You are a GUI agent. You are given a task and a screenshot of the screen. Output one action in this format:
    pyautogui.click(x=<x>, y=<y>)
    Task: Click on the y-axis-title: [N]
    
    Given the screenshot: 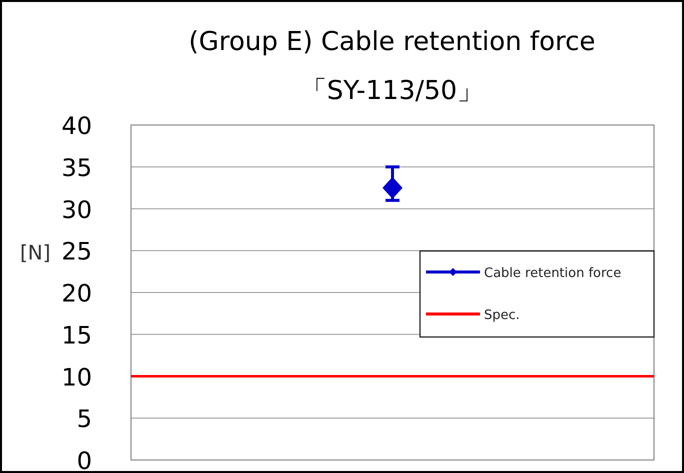 What is the action you would take?
    pyautogui.click(x=35, y=252)
    